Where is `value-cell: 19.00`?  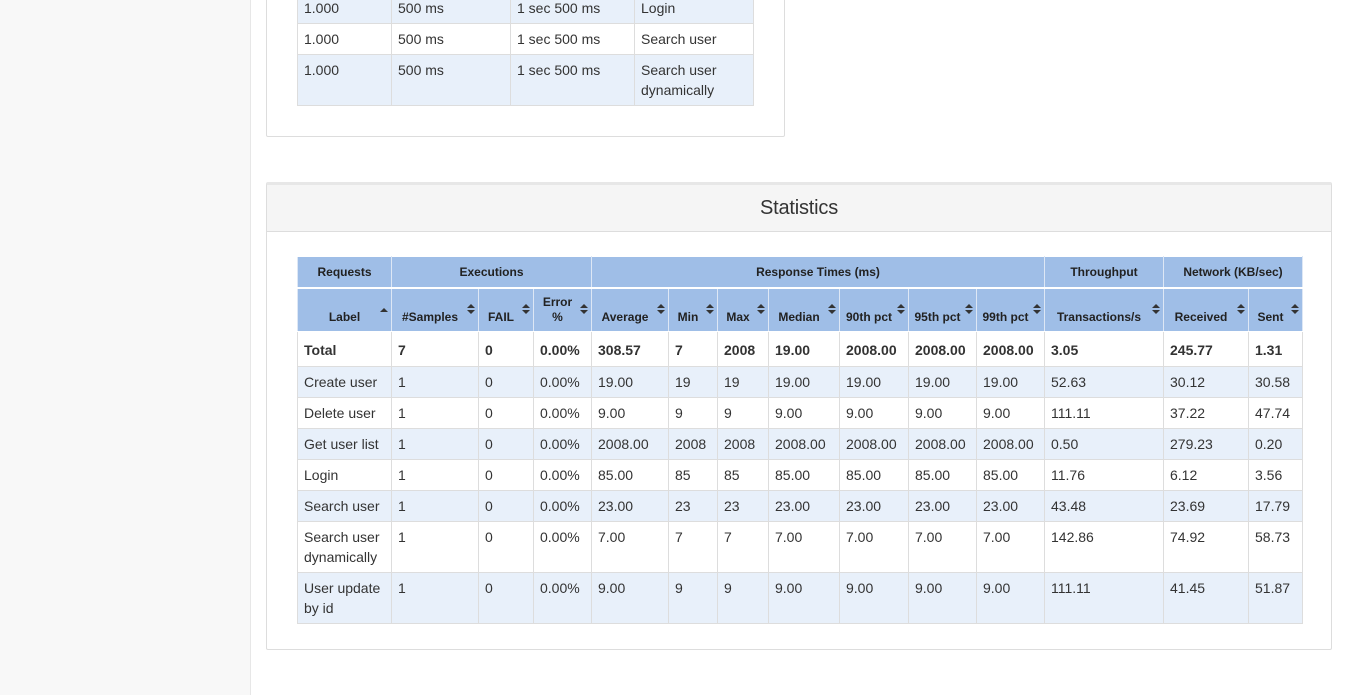
value-cell: 19.00 is located at coordinates (1010, 382).